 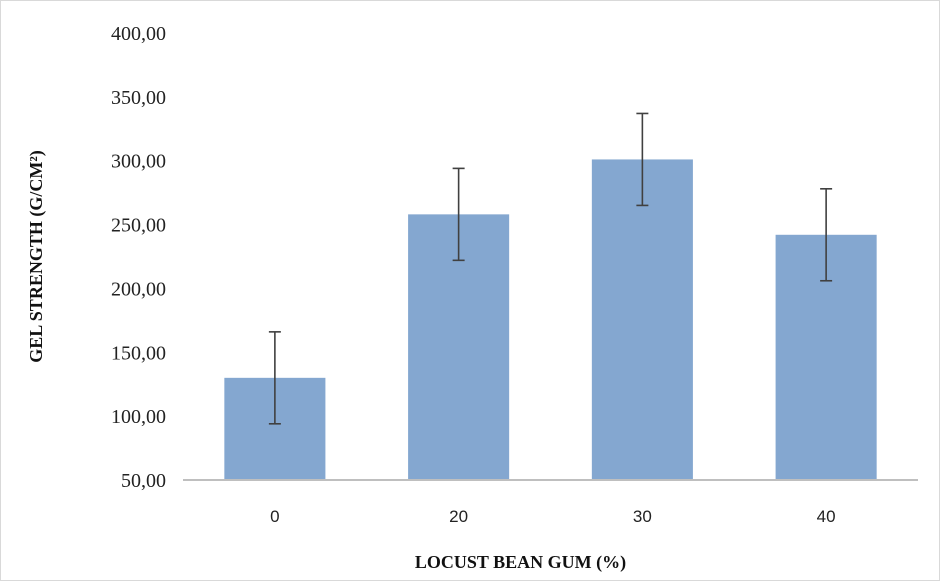 What do you see at coordinates (458, 516) in the screenshot?
I see `x-tick-label: 20` at bounding box center [458, 516].